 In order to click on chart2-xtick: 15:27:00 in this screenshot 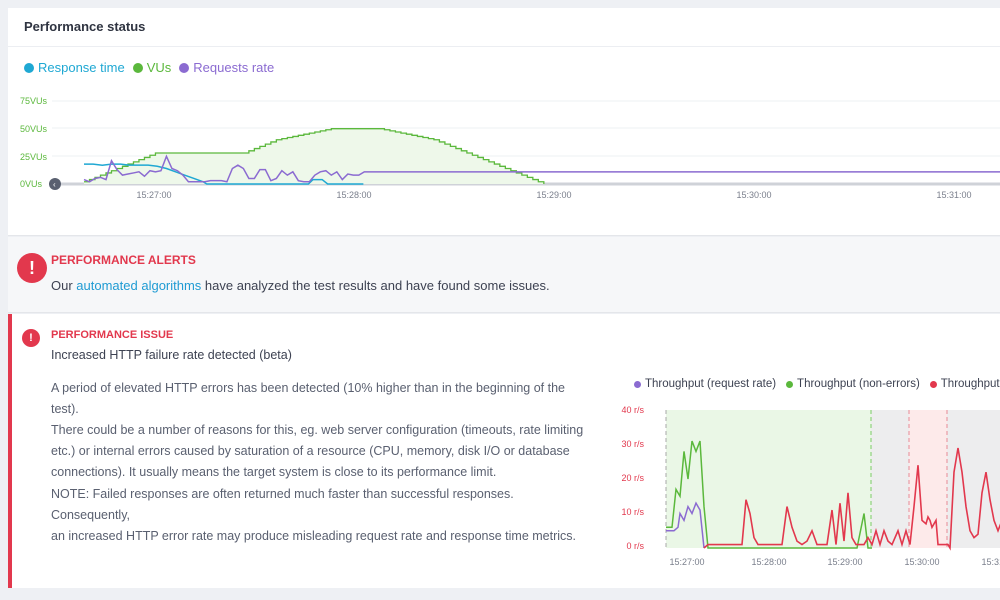, I will do `click(686, 562)`.